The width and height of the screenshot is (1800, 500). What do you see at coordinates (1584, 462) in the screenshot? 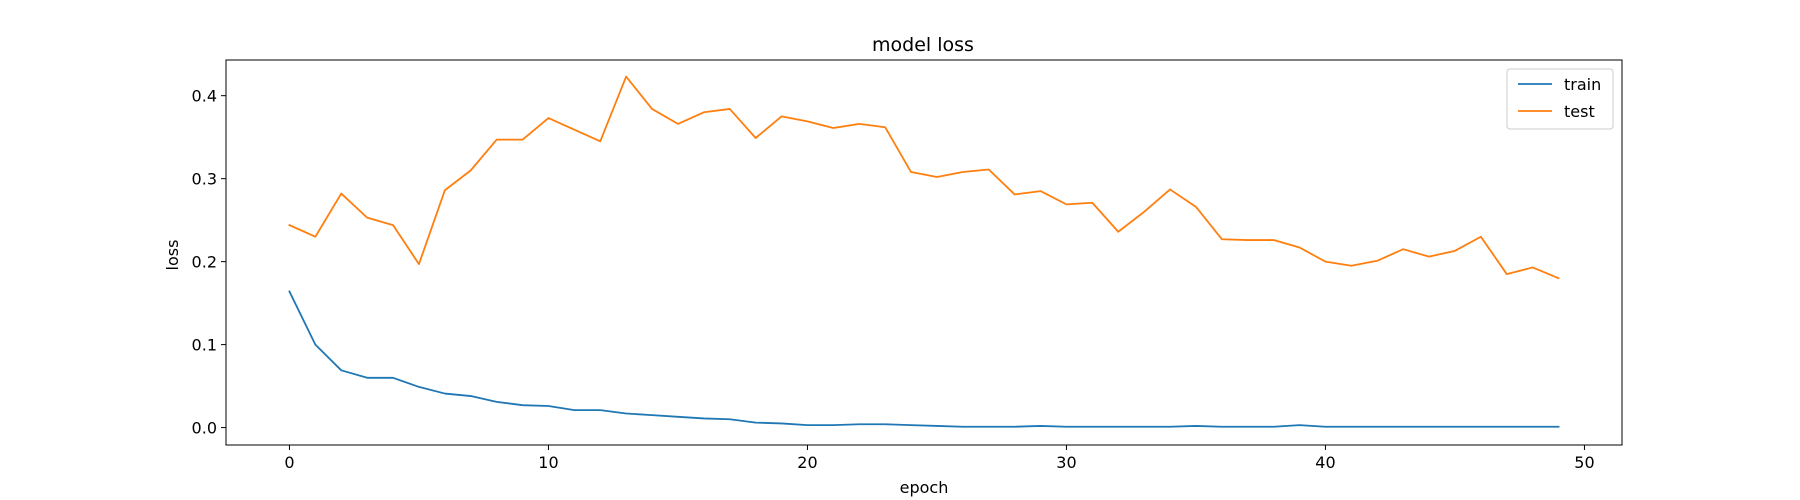
I see `x-tick-label: 50` at bounding box center [1584, 462].